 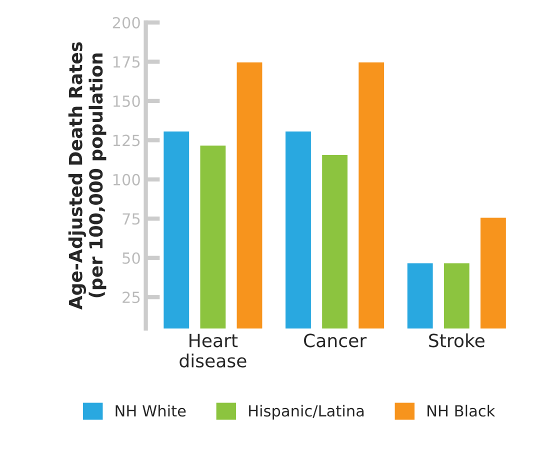 I want to click on y-tick-label: 25, so click(x=131, y=298).